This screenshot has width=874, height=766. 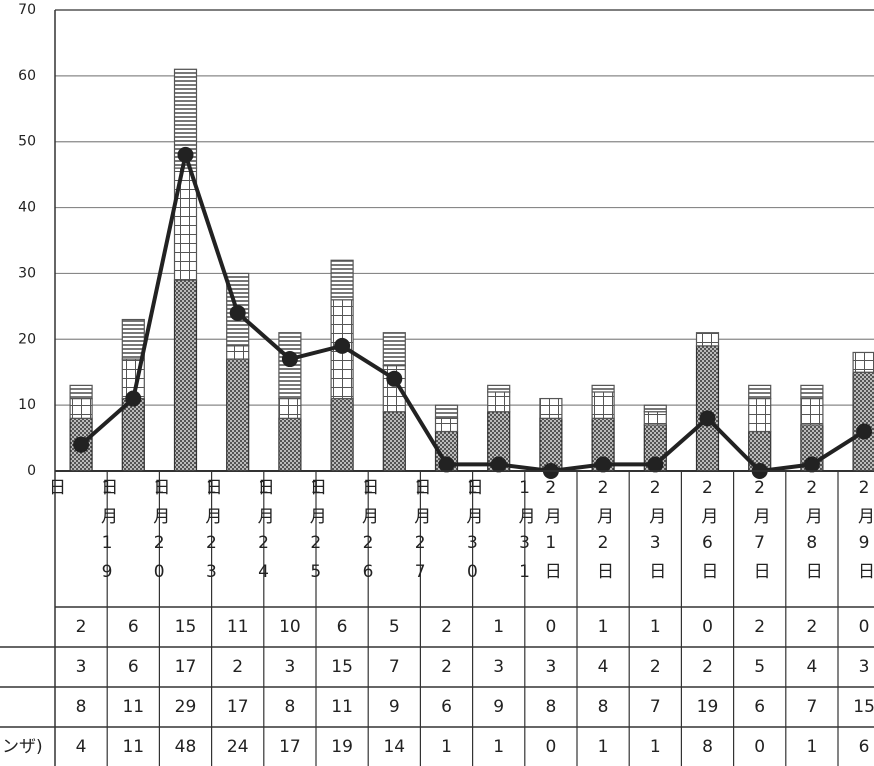 I want to click on x-tick-label: 2月3日, so click(x=655, y=533).